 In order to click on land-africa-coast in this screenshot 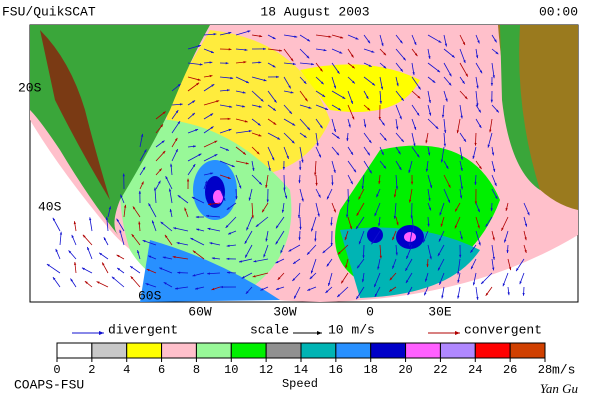, I will do `click(520, 107)`.